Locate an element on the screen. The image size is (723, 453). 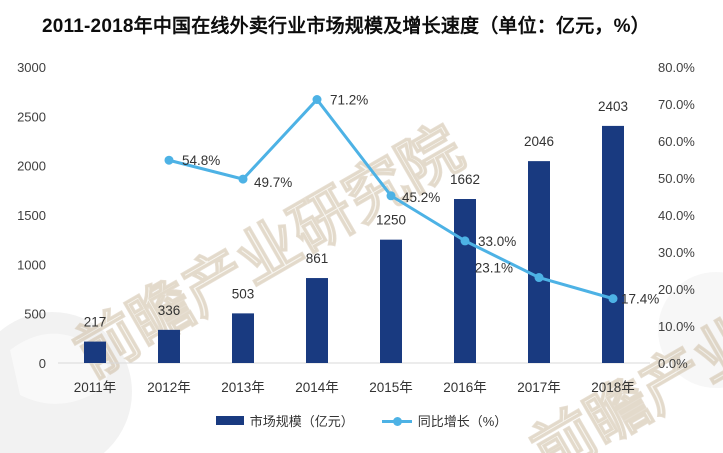
bar-value-2011年: 217 is located at coordinates (95, 322).